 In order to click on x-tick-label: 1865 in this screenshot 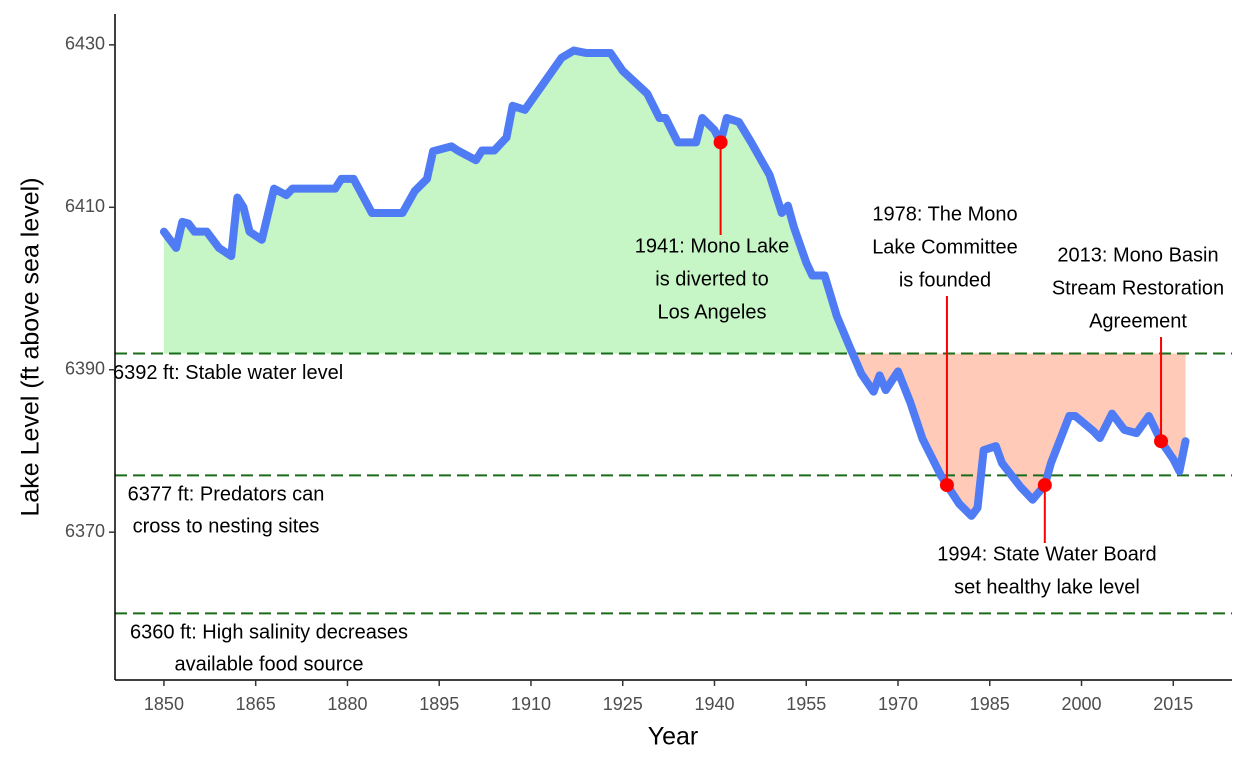, I will do `click(256, 704)`.